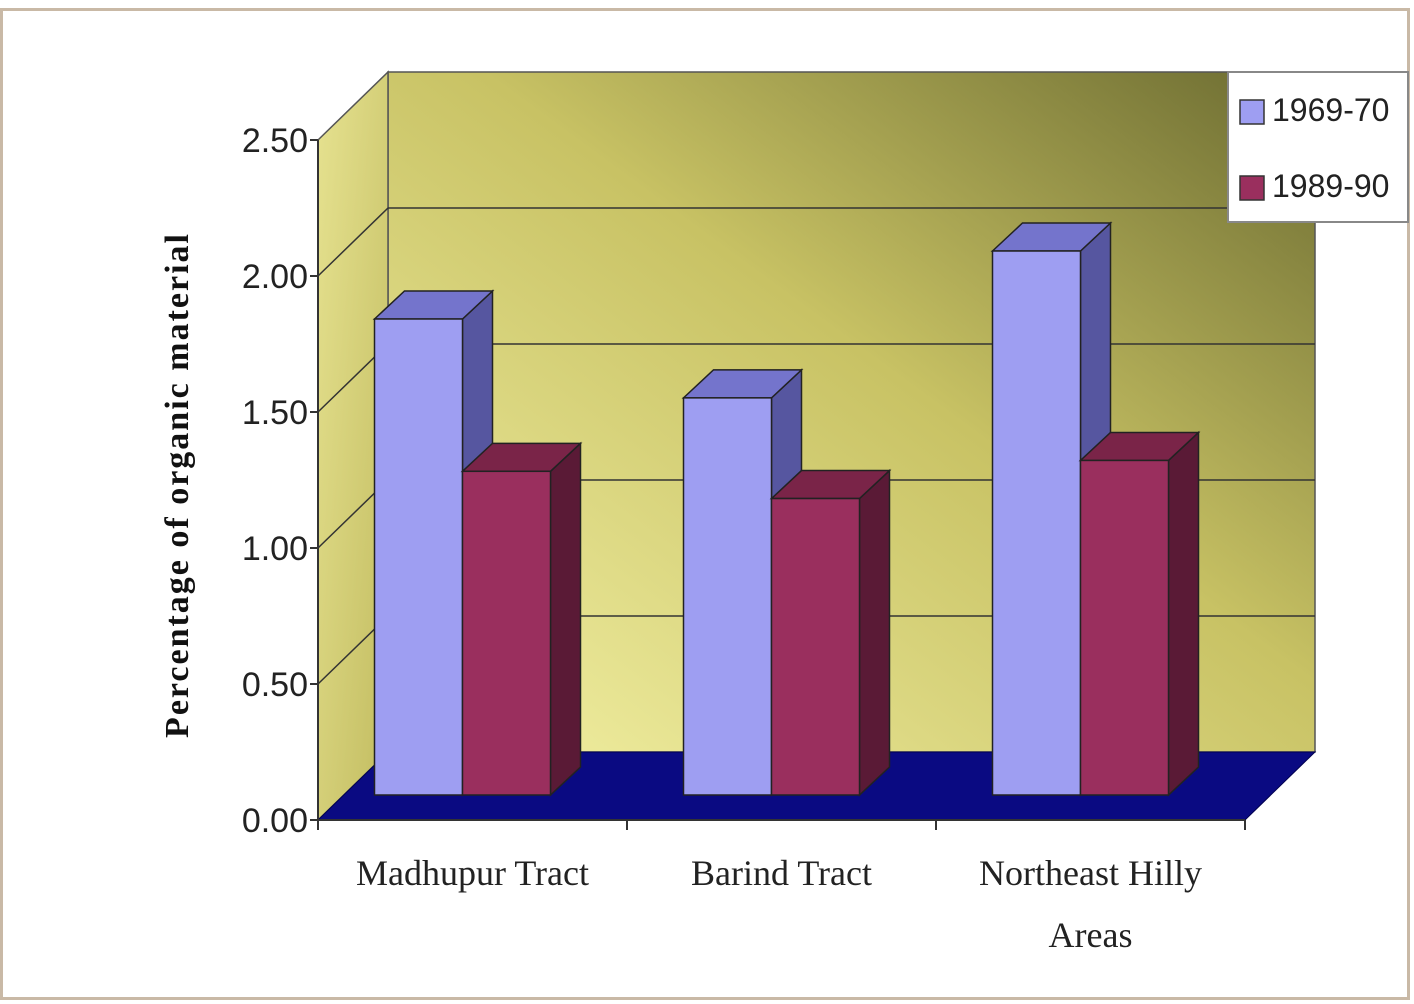 The image size is (1414, 1004). Describe the element at coordinates (781, 873) in the screenshot. I see `x-category-label: Barind Tract` at that location.